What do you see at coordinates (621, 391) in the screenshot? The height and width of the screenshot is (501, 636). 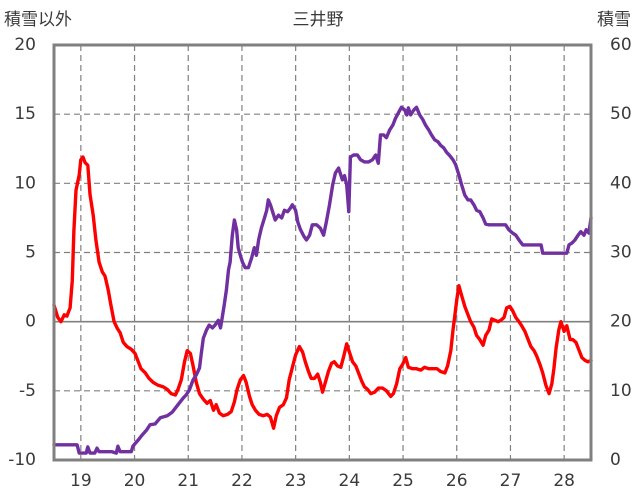 I see `y-tick-label-right: 10` at bounding box center [621, 391].